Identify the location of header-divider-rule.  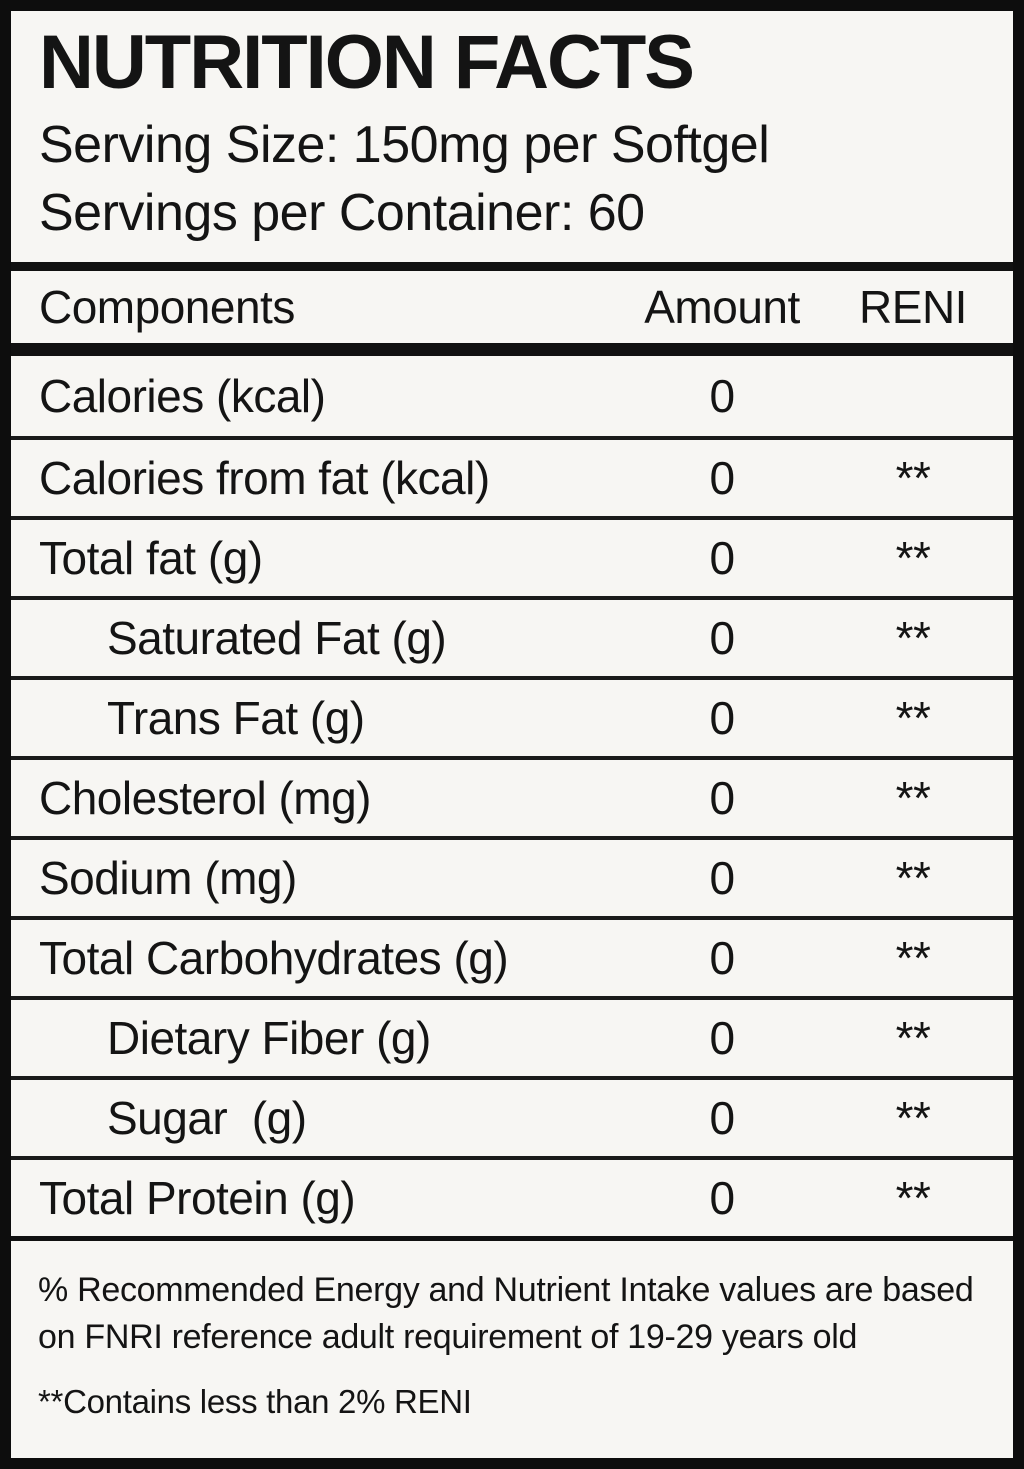
(512, 266).